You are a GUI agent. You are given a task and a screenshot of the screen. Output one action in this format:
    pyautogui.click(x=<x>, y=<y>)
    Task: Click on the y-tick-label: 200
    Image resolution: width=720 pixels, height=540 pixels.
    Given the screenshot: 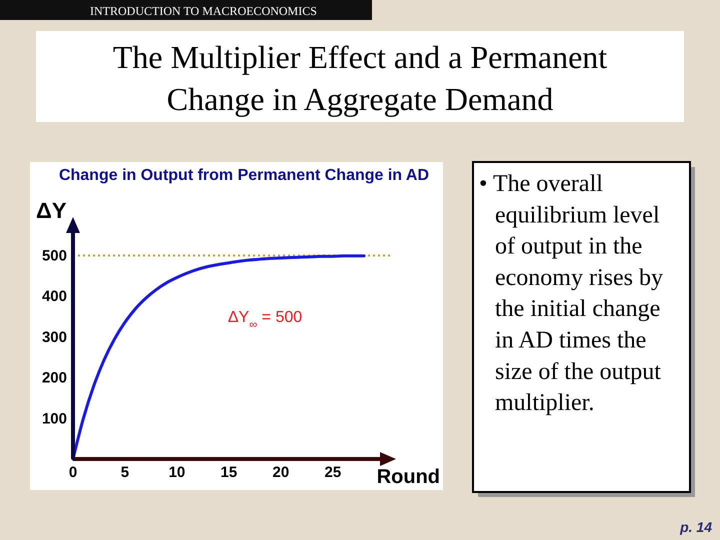 What is the action you would take?
    pyautogui.click(x=54, y=378)
    